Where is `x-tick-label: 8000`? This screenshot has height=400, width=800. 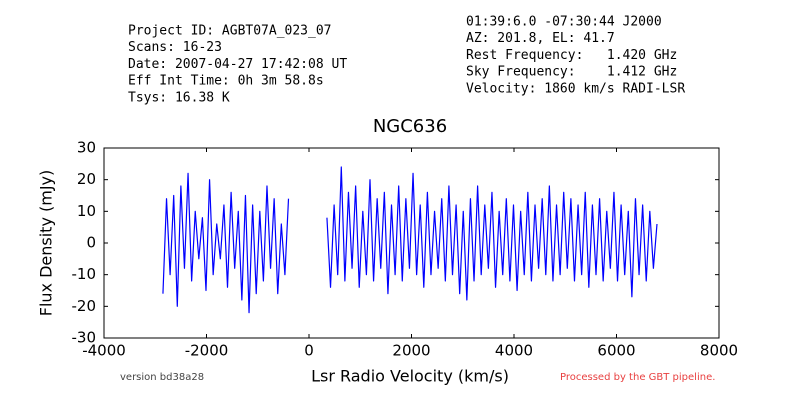 x-tick-label: 8000 is located at coordinates (719, 351).